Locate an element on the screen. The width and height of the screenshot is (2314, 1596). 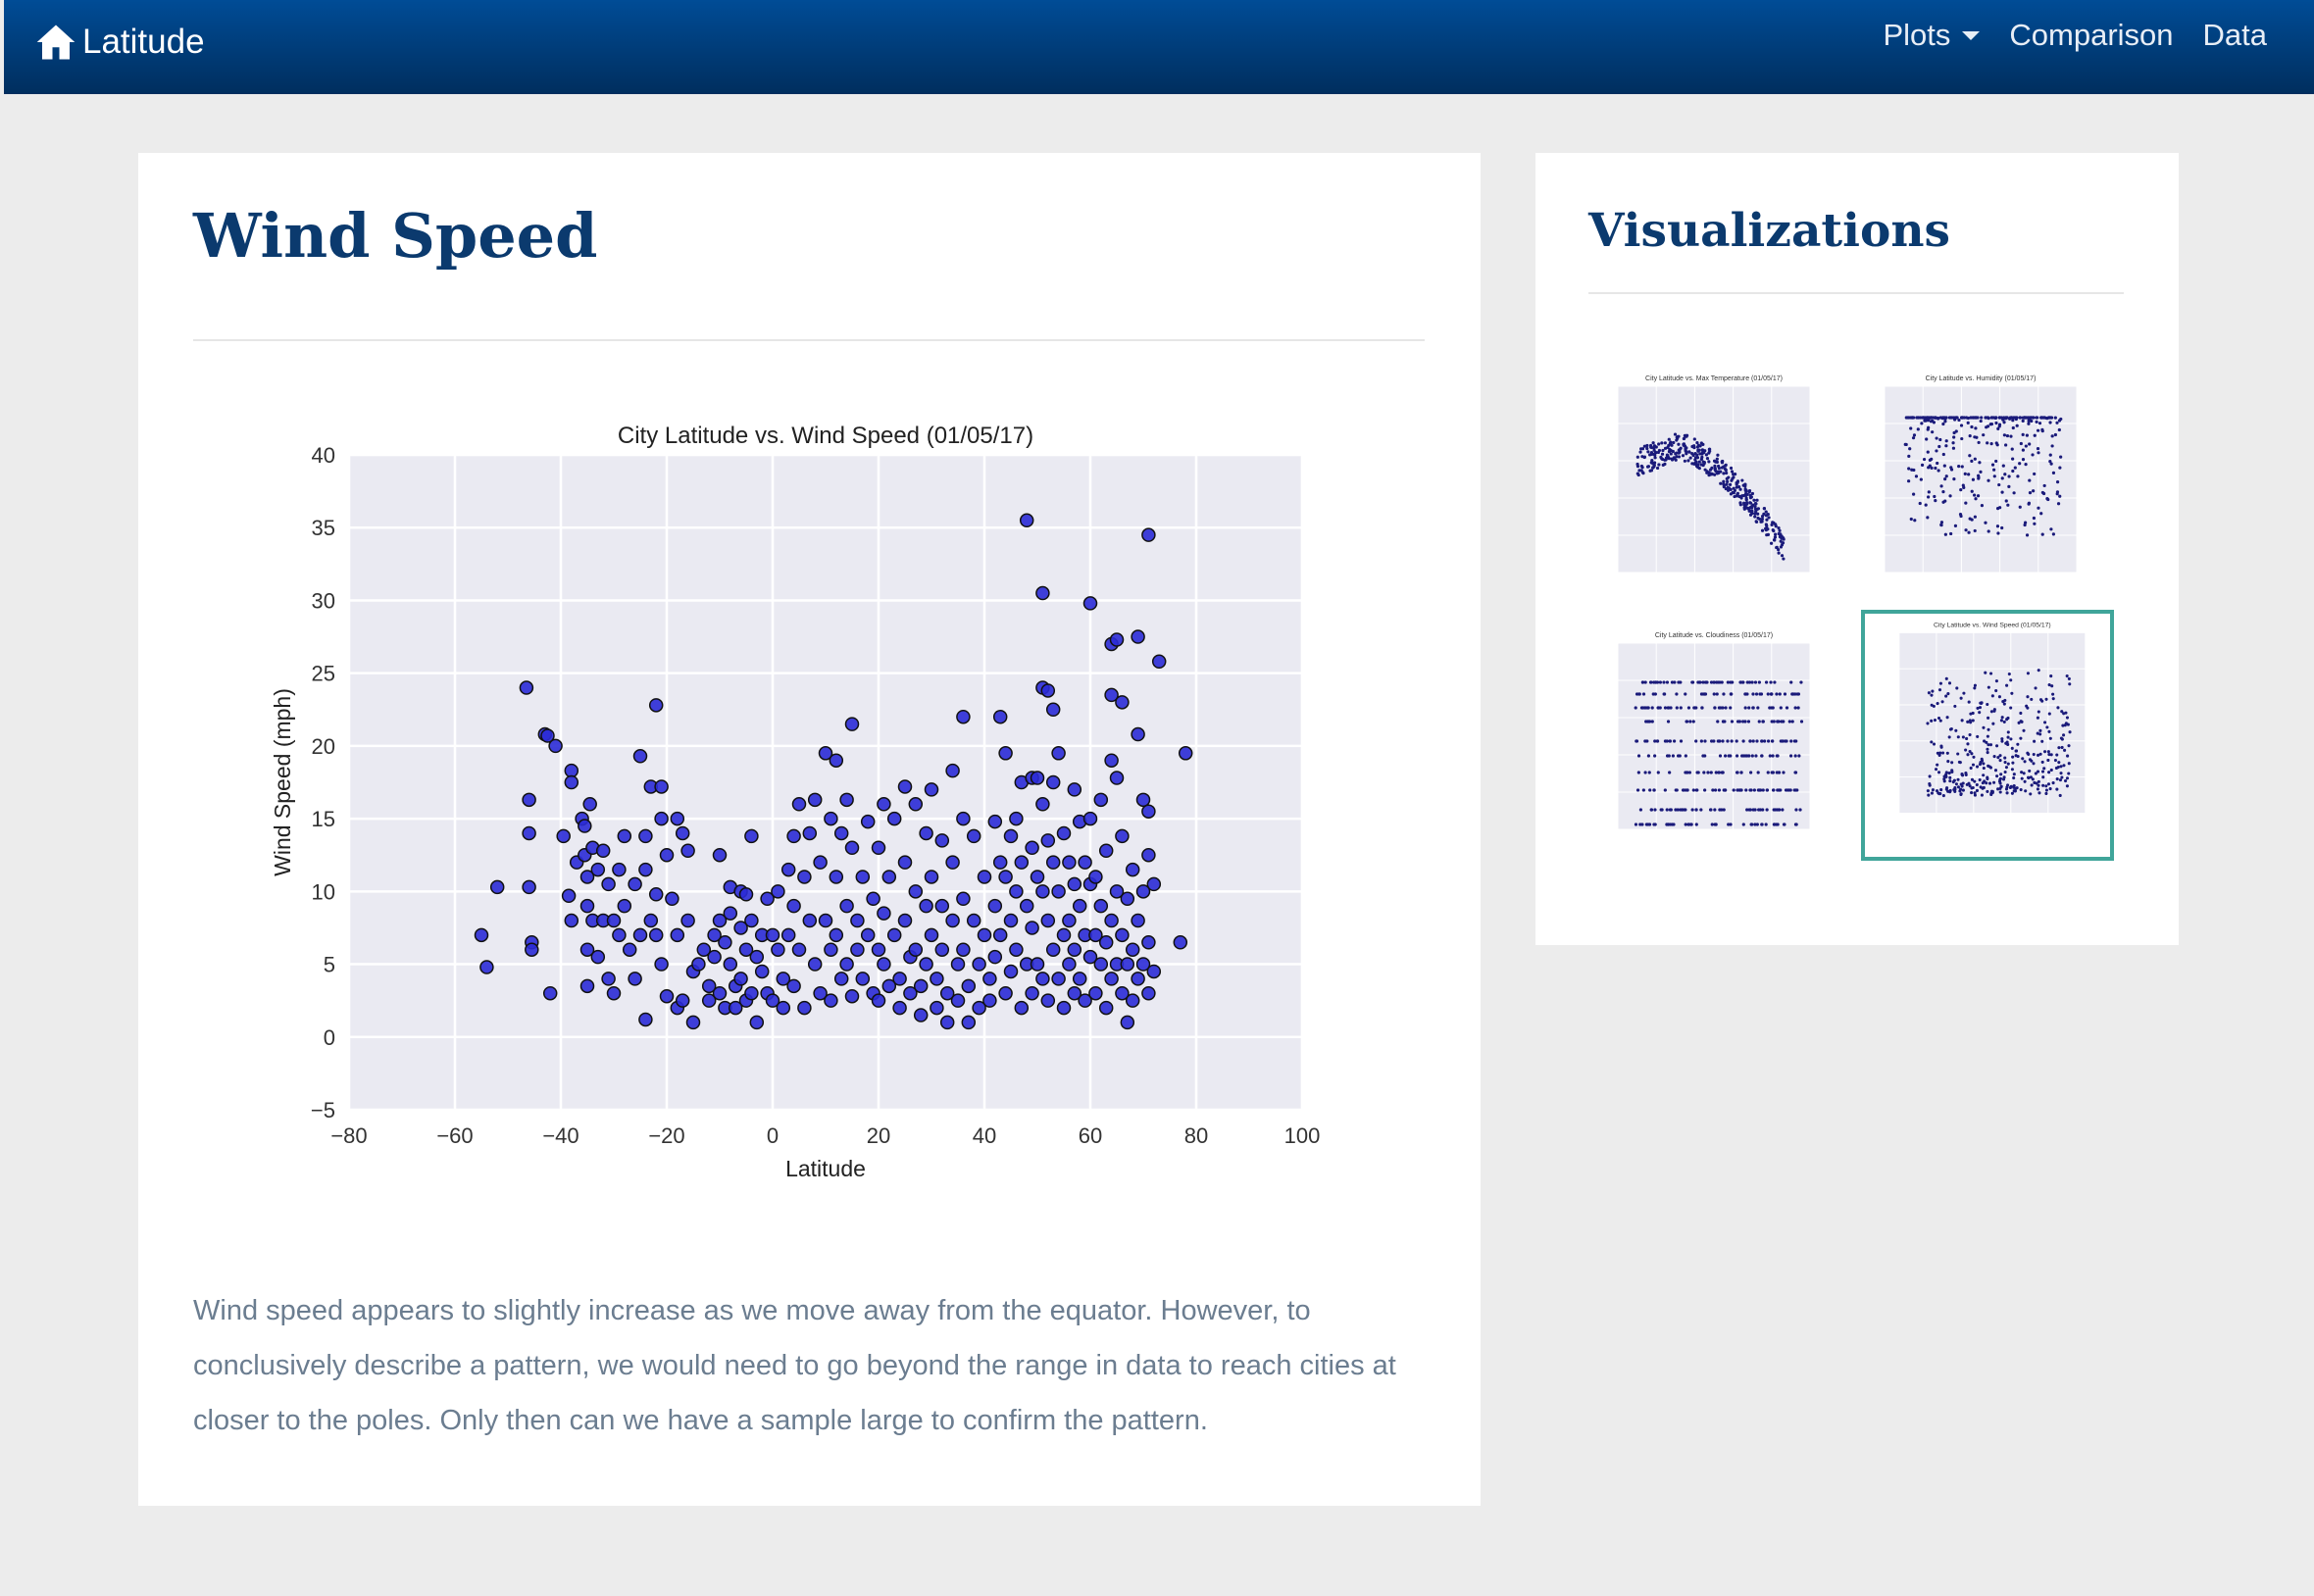
thumbnail-wind-speed: City Latitude vs. Wind Speed (01/05/17) is located at coordinates (1987, 735).